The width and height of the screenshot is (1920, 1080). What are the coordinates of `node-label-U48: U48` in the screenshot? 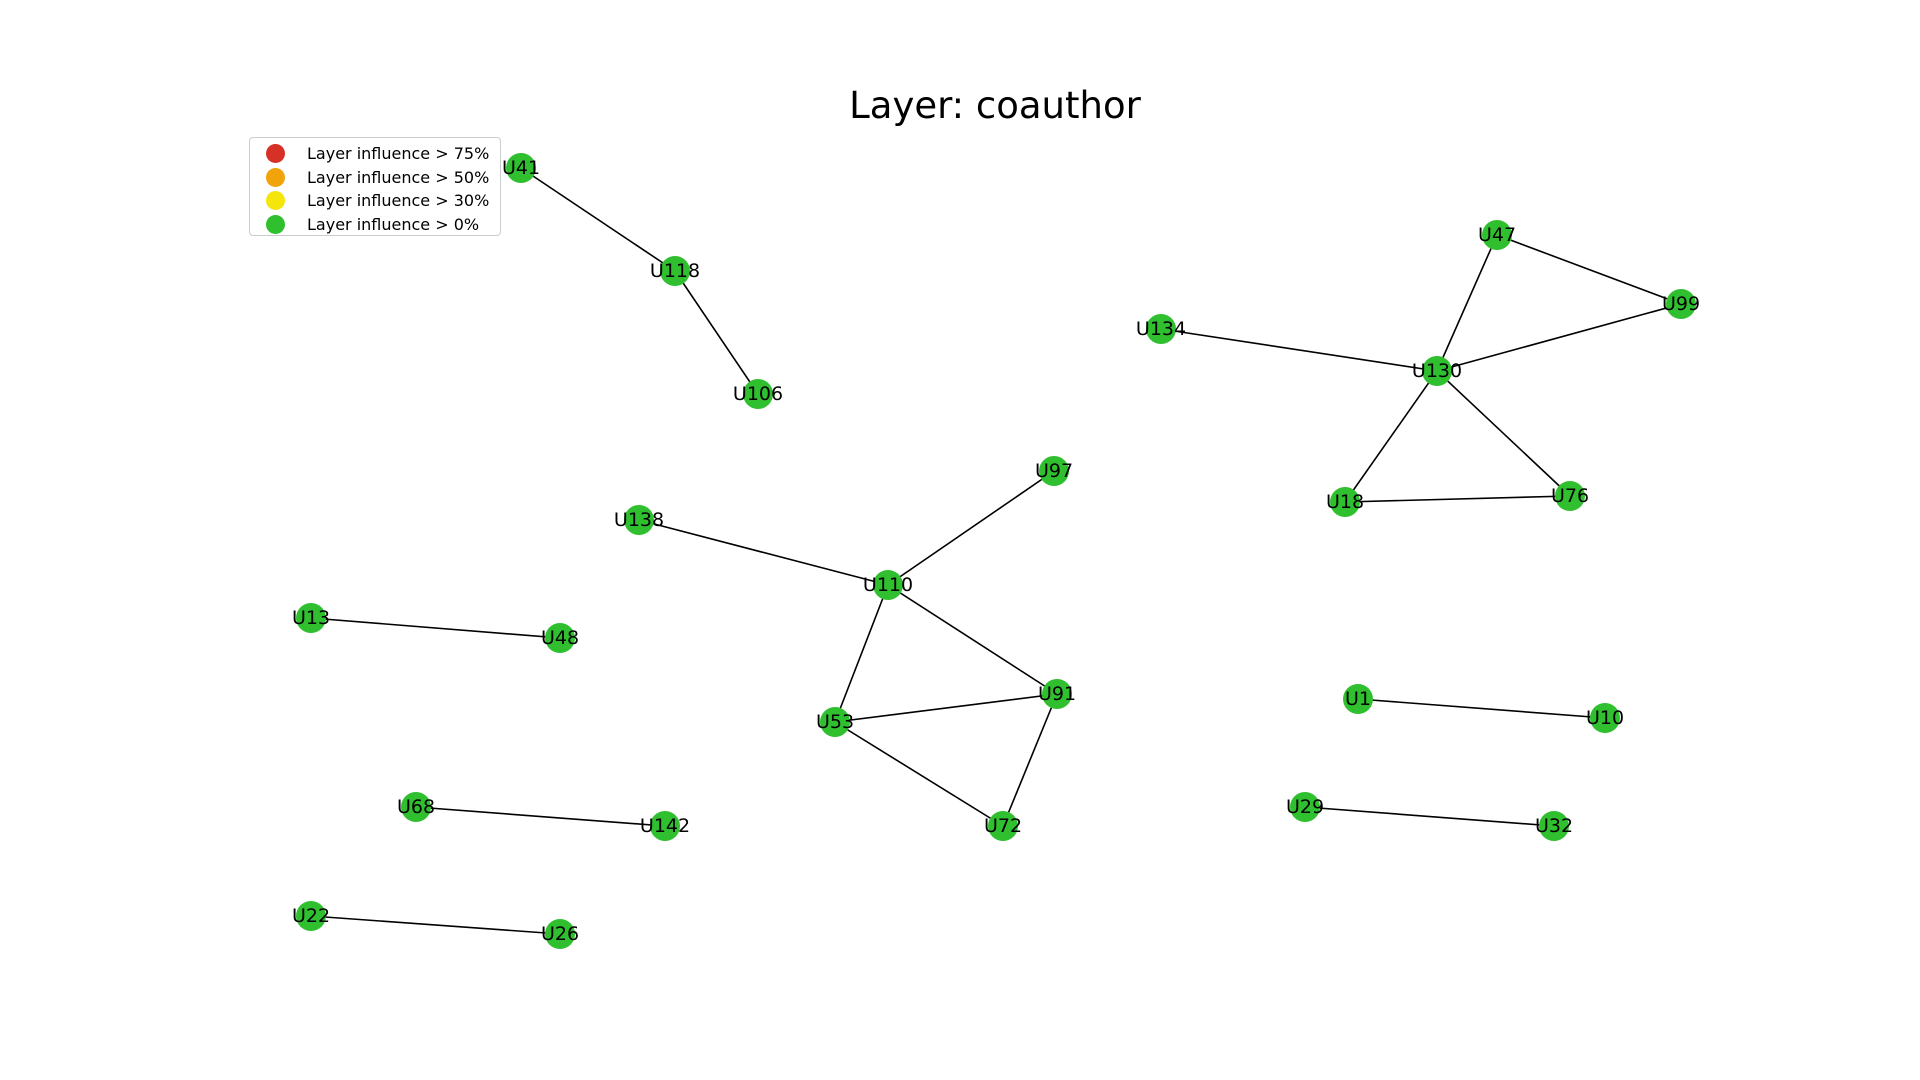 It's located at (560, 638).